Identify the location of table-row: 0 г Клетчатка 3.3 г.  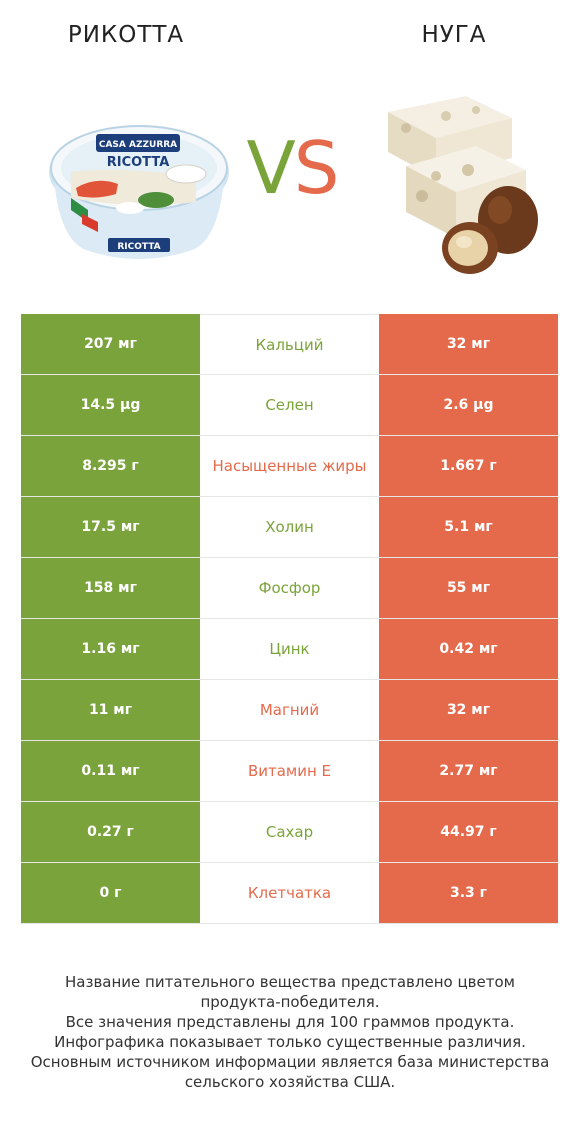
(289, 893).